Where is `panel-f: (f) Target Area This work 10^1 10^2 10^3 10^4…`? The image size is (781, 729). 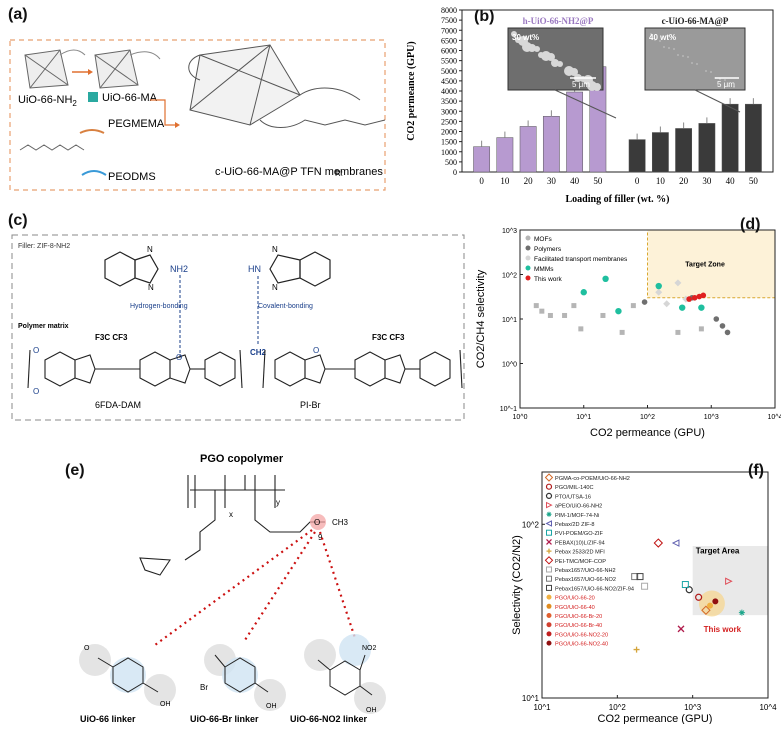
panel-f: (f) Target Area This work 10^1 10^2 10^3 10^4… is located at coordinates (625, 592).